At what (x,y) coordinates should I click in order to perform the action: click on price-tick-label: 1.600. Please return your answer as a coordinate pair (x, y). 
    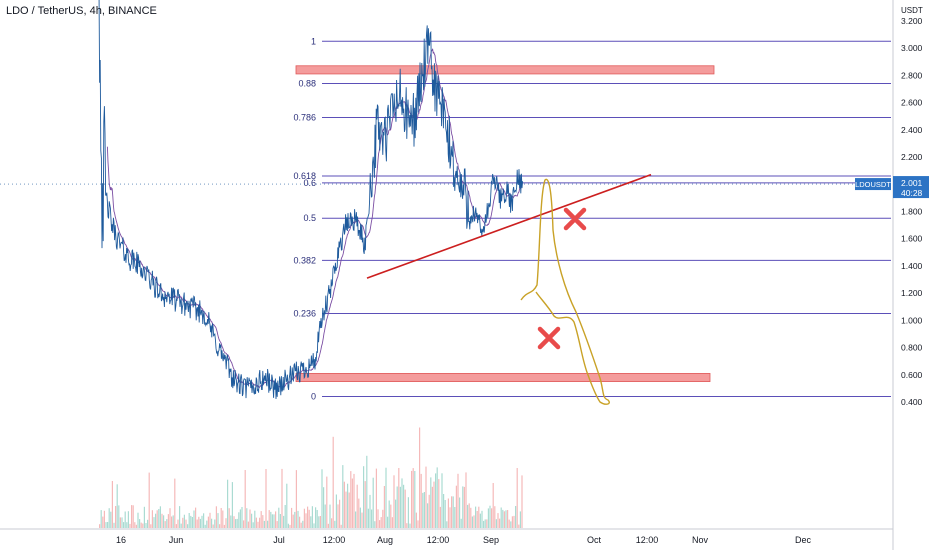
    Looking at the image, I should click on (912, 239).